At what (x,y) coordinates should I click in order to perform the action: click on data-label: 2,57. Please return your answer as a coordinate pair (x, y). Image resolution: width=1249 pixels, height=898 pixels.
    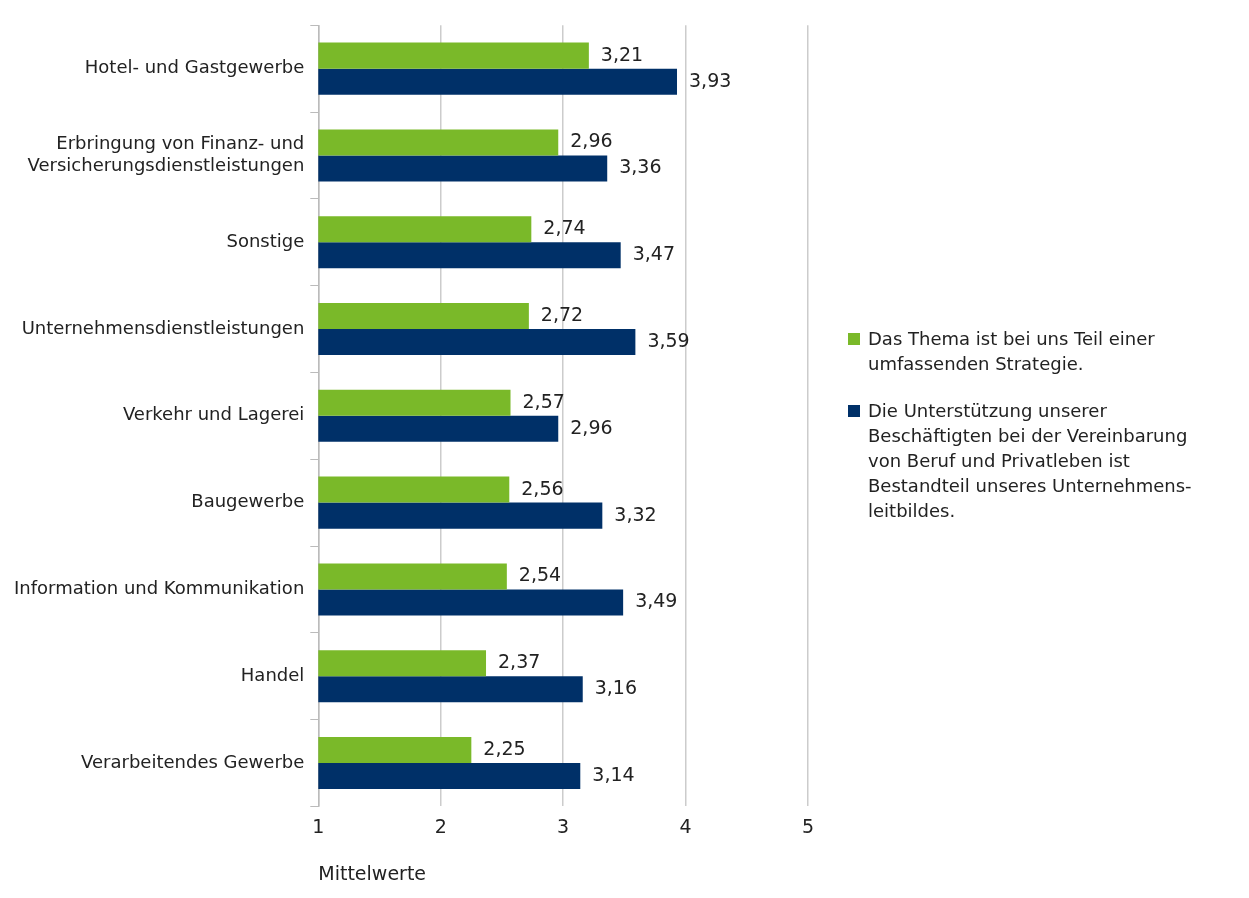
    Looking at the image, I should click on (543, 400).